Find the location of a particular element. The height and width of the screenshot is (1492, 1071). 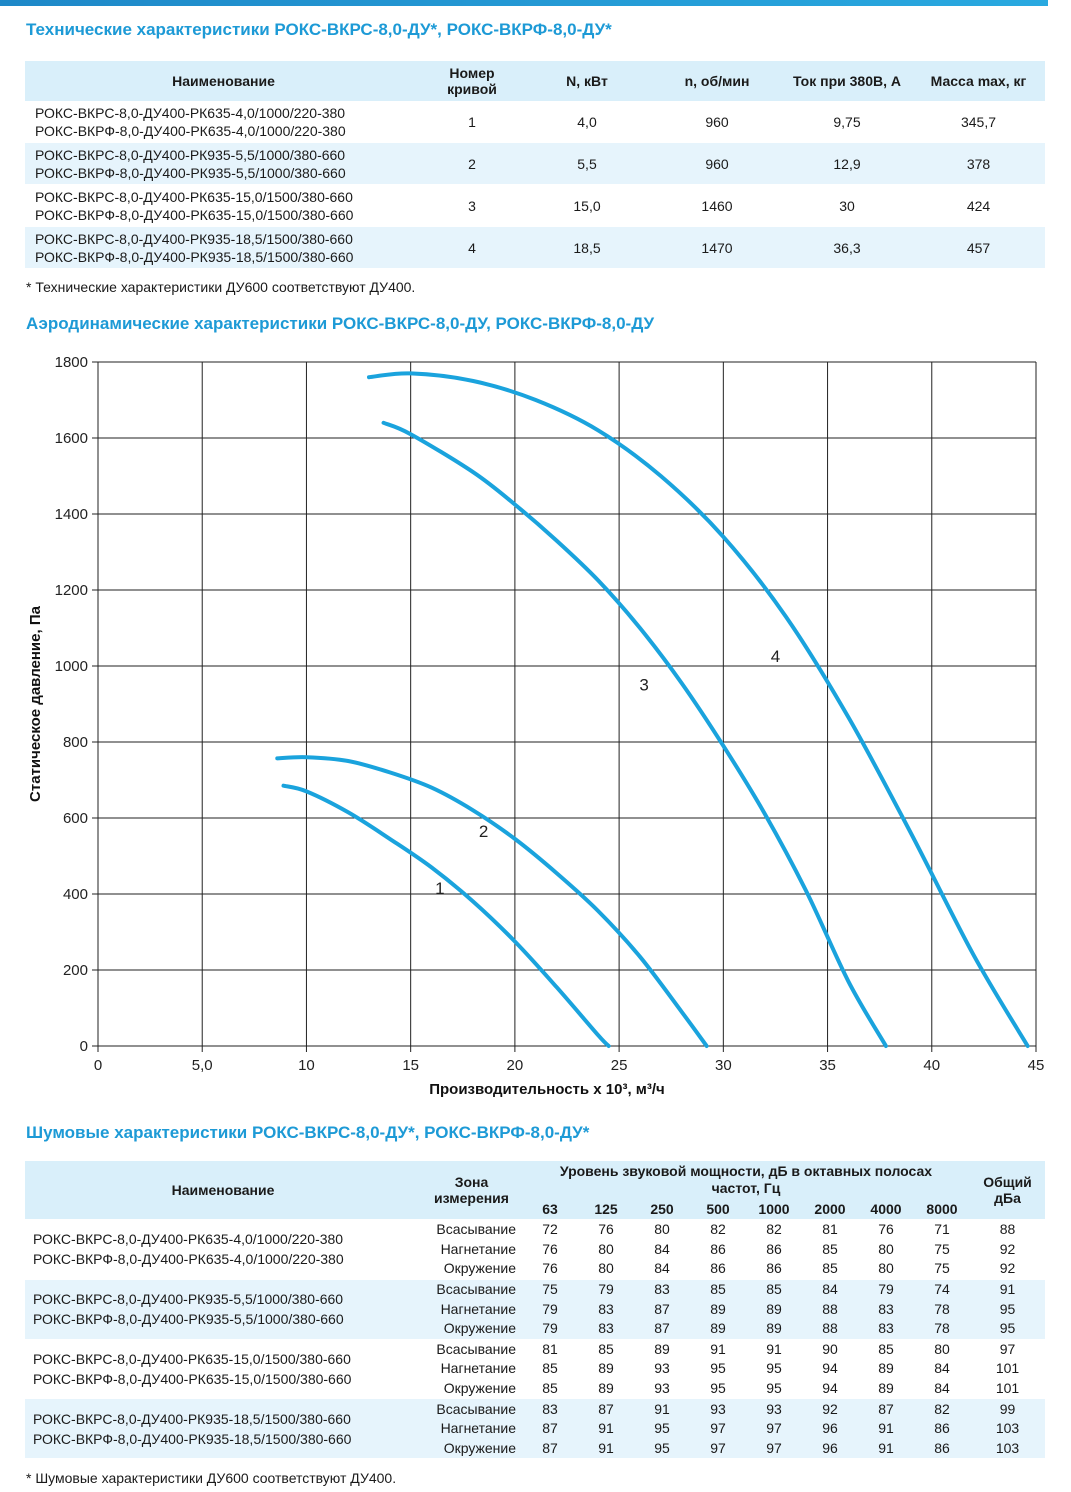

table-row: Нагнетание 79 83 87 89 89 88 83 78 95 is located at coordinates (535, 1309).